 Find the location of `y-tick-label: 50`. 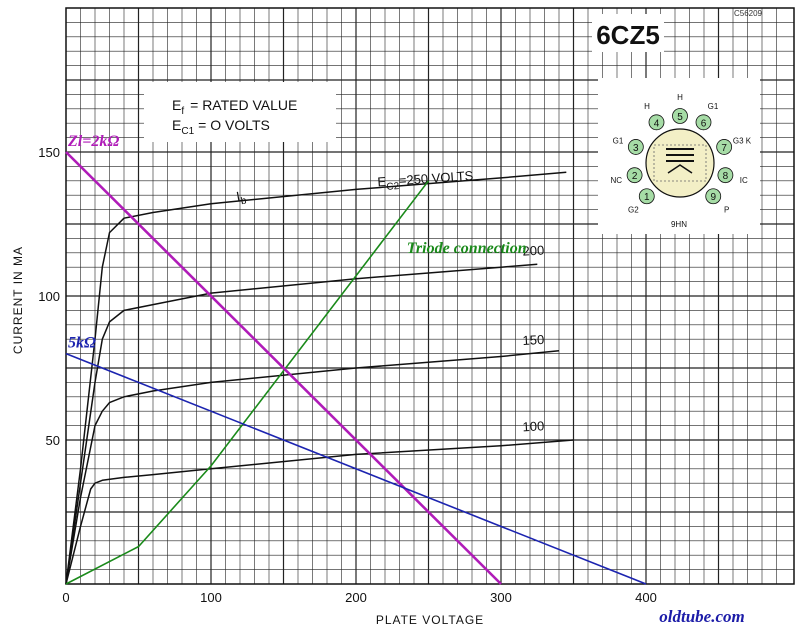

y-tick-label: 50 is located at coordinates (53, 440).